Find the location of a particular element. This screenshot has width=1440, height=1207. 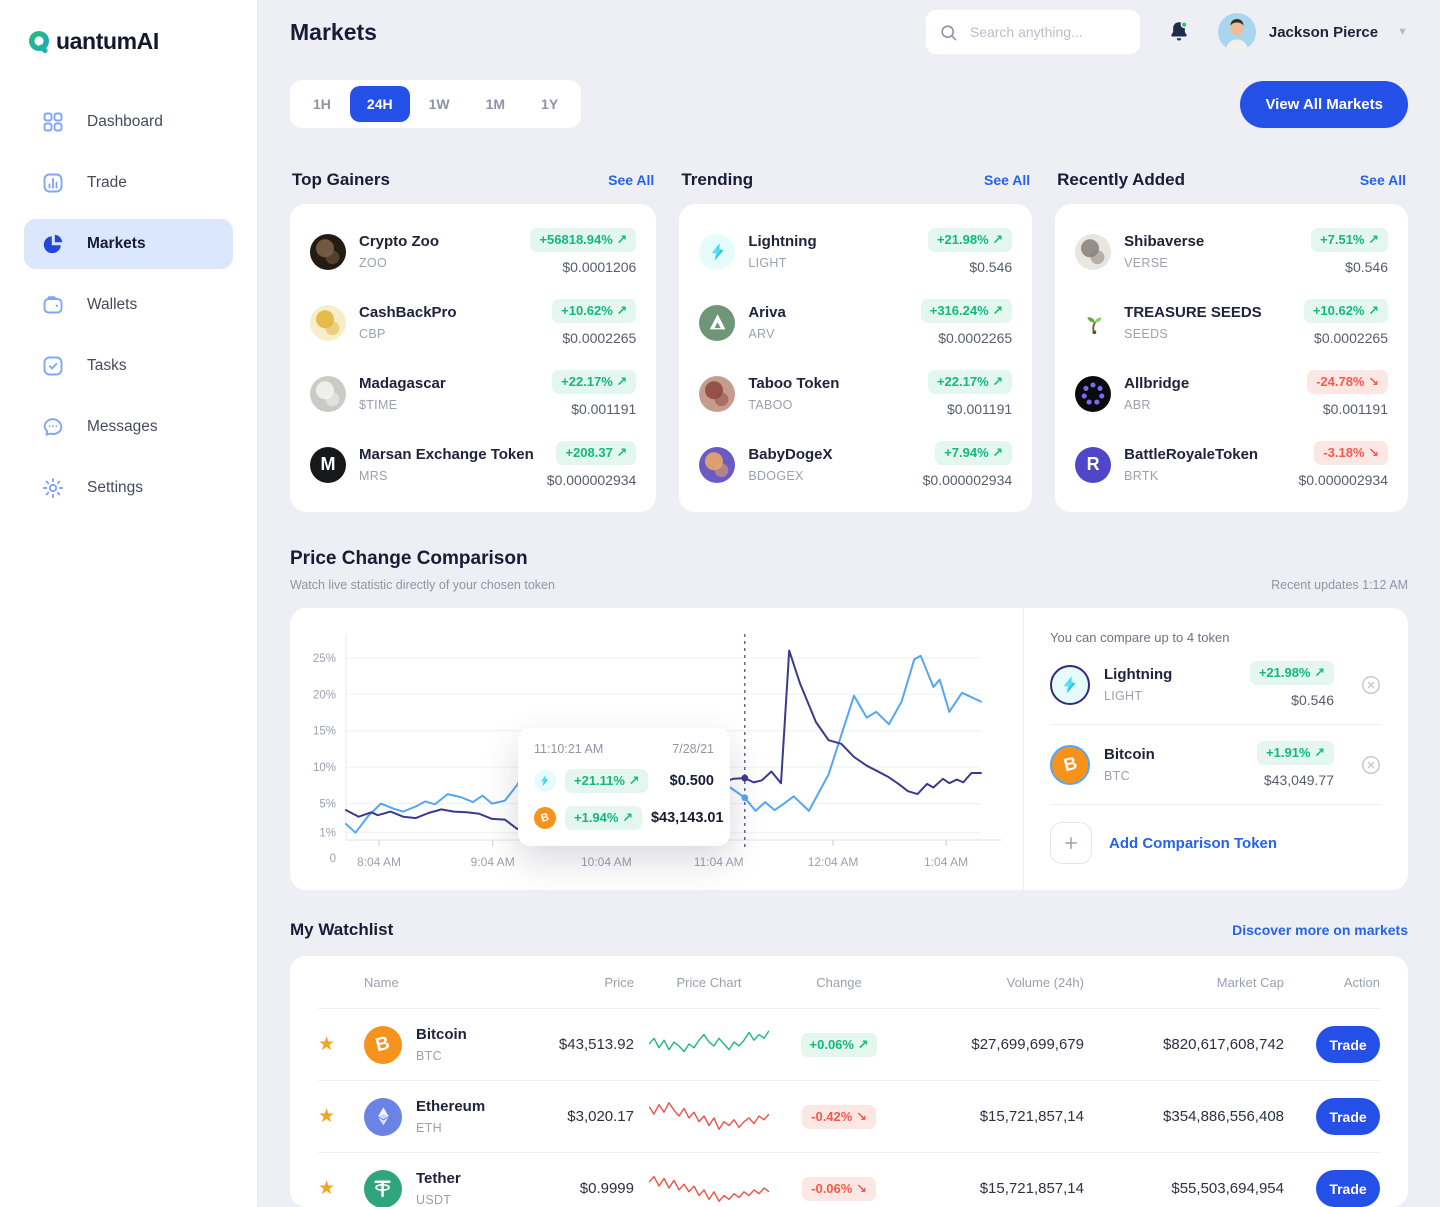

timeframe-tabs: 1H 24H 1W 1M 1Y is located at coordinates (436, 104).